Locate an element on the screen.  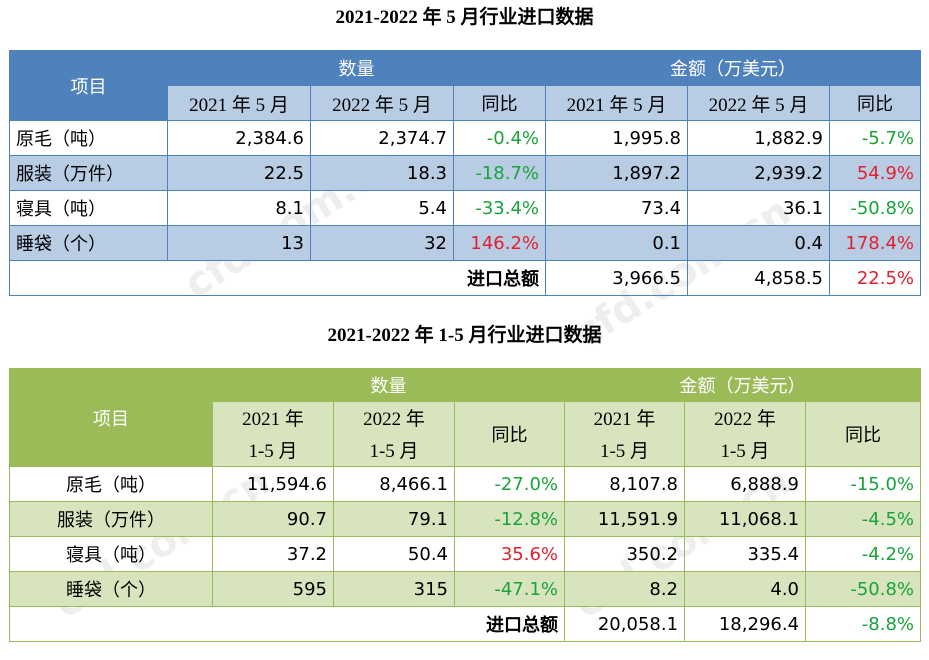
cell-a2022: 0.4 is located at coordinates (759, 243).